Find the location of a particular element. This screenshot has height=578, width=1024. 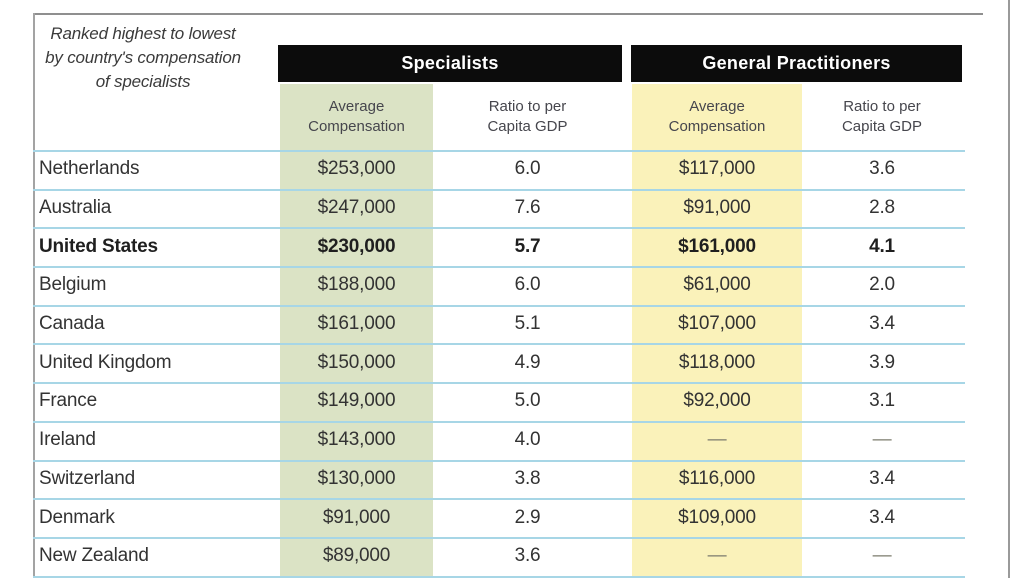

gp-gdp-ratio: 3.6 is located at coordinates (882, 169).